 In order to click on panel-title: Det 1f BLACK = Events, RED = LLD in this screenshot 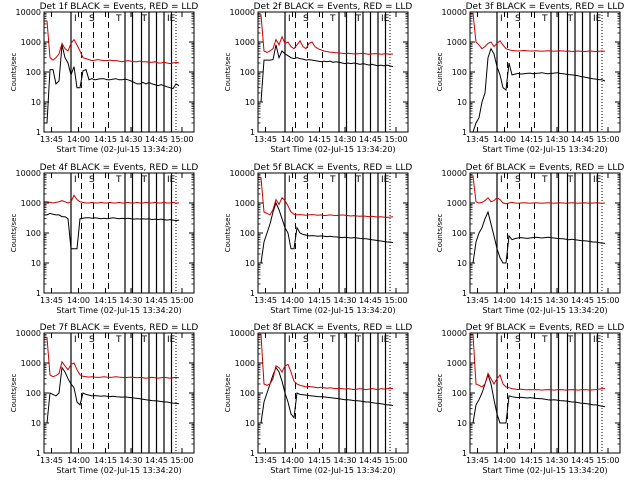, I will do `click(119, 7)`.